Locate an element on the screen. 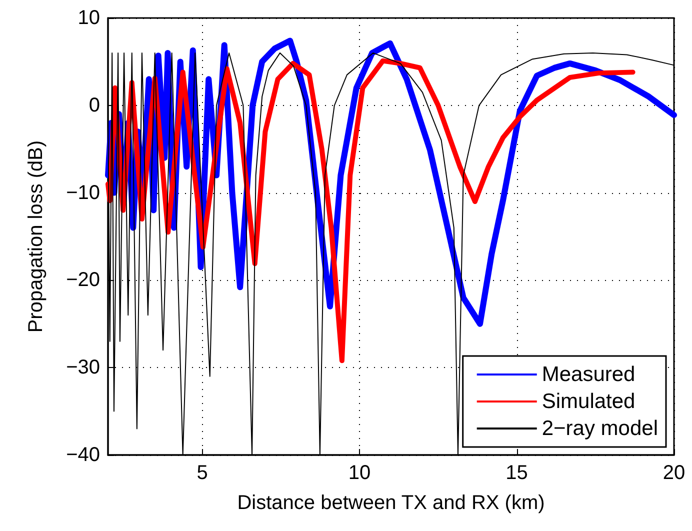 This screenshot has height=531, width=692. legend-label: Measured is located at coordinates (589, 374).